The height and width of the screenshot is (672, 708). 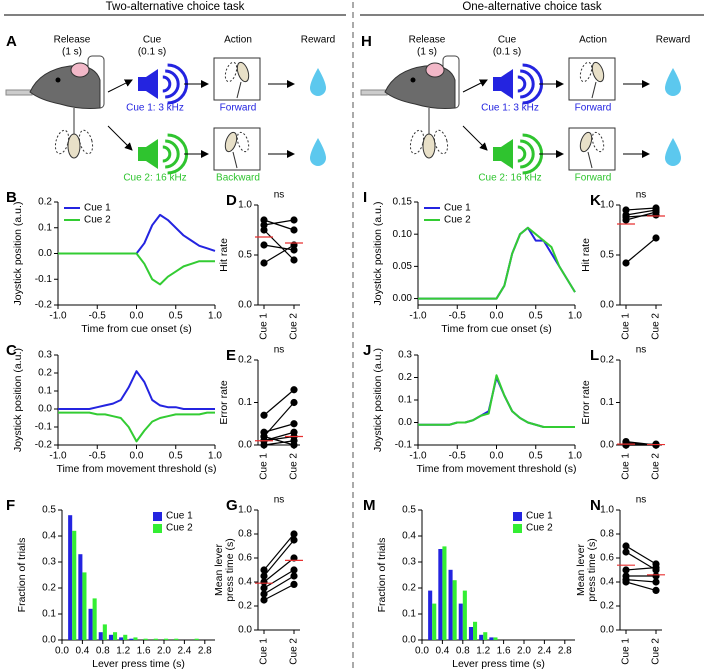 What do you see at coordinates (510, 108) in the screenshot?
I see `schematic-label: Cue 1: 3 kHz` at bounding box center [510, 108].